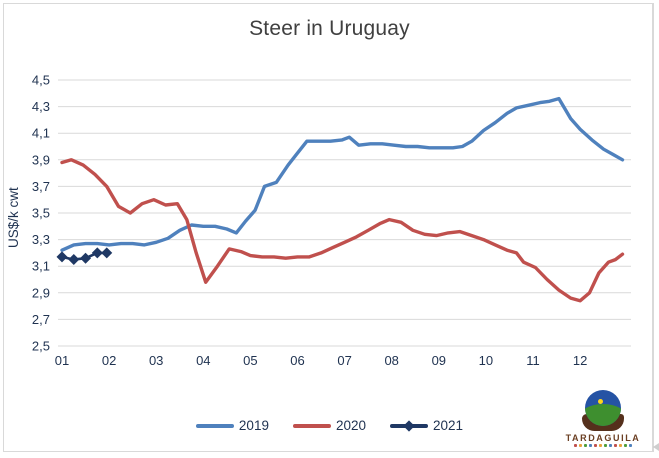 The width and height of the screenshot is (659, 458). I want to click on x-tick-label: 02, so click(109, 360).